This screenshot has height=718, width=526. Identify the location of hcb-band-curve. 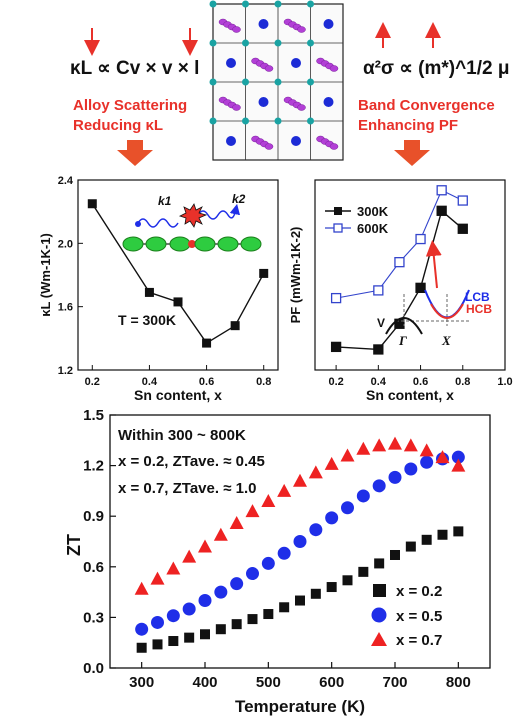
(447, 311).